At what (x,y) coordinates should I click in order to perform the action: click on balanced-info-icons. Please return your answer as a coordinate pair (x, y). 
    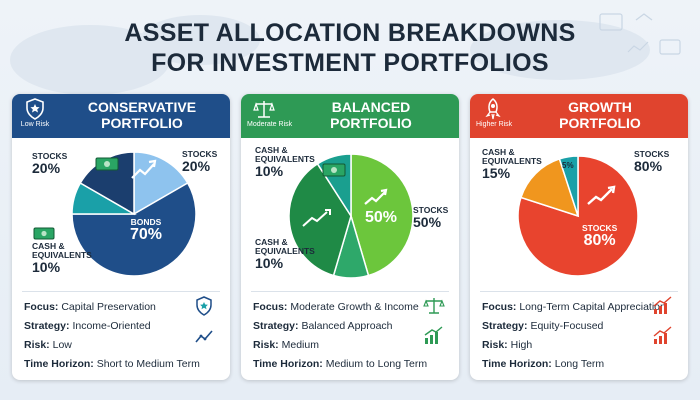
    Looking at the image, I should click on (436, 334).